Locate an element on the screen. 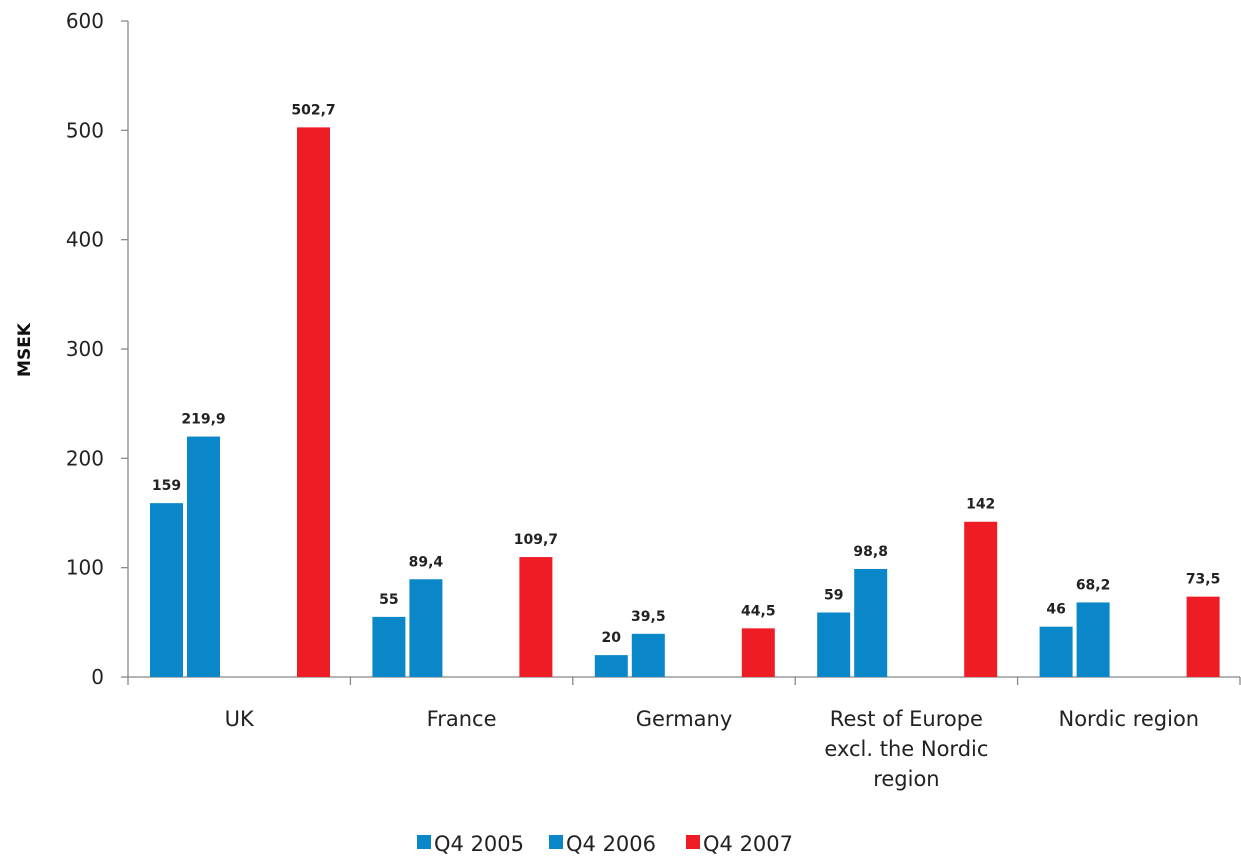  data-label: 98,8 is located at coordinates (870, 552).